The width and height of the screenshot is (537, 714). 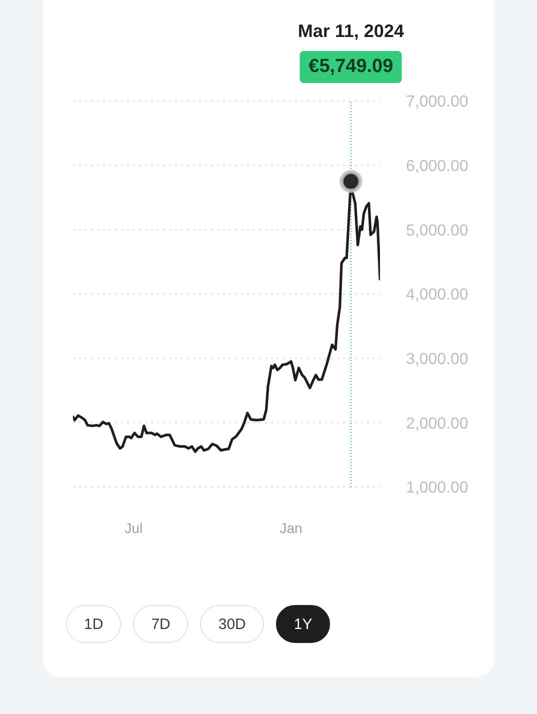 I want to click on y-tick-label: 4,000.00, so click(x=437, y=295).